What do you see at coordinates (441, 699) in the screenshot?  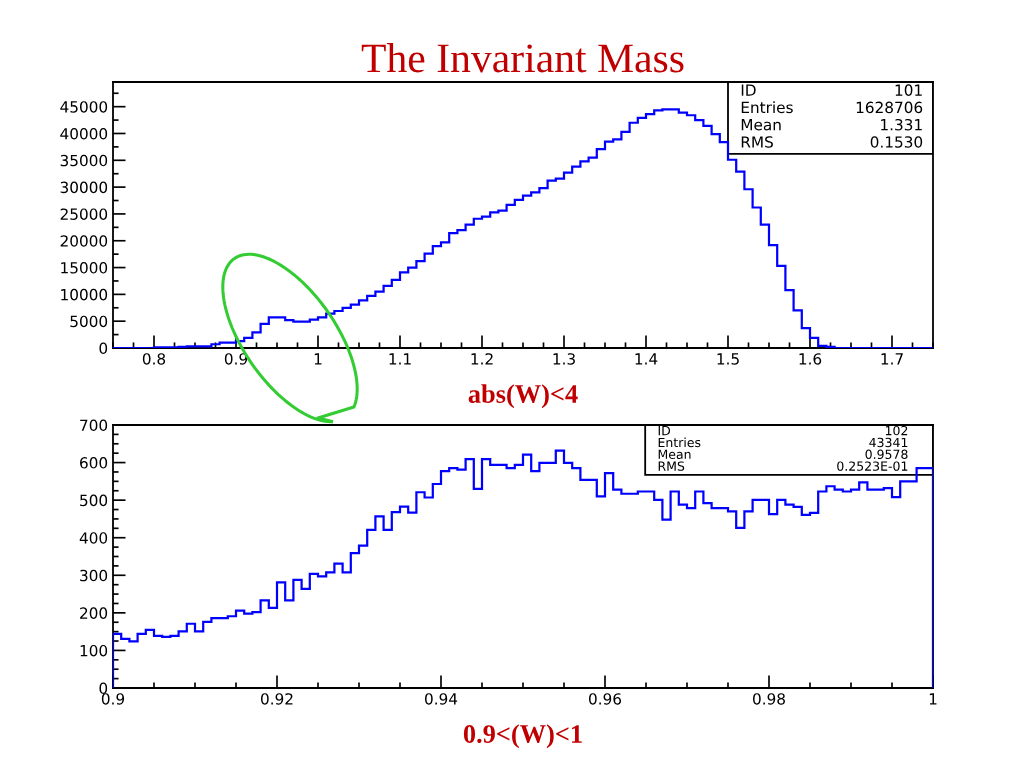 I see `x-tick-label: 0.94` at bounding box center [441, 699].